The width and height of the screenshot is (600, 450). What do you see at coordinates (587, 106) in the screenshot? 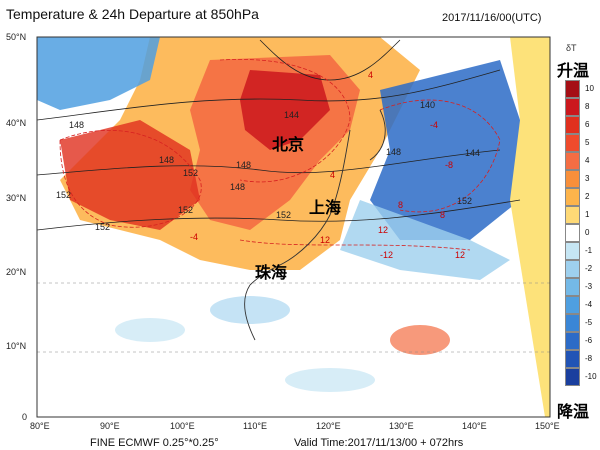
I see `legend-level-label: 8` at bounding box center [587, 106].